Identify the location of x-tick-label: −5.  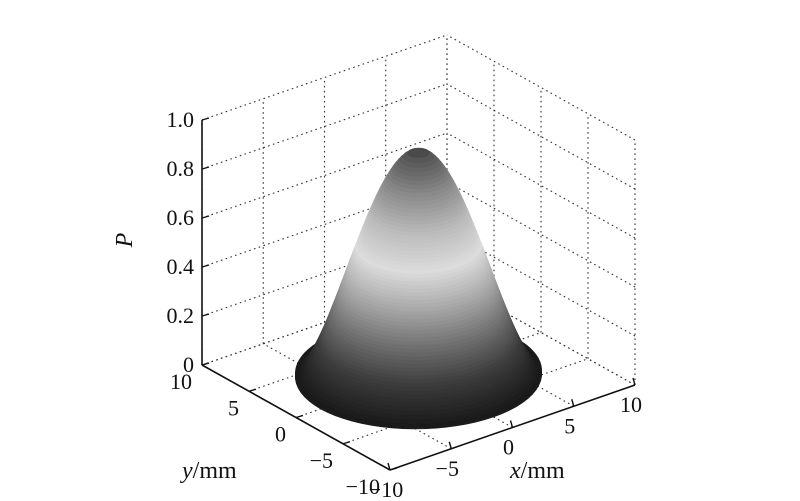
(447, 468).